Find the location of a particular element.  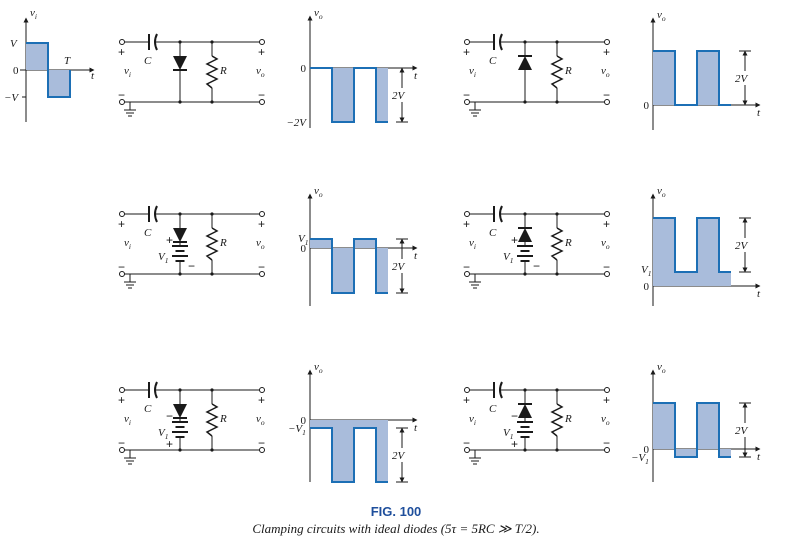

panel-b: + − + − vi vo C Rvo t 2V 0 is located at coordinates (612, 69).